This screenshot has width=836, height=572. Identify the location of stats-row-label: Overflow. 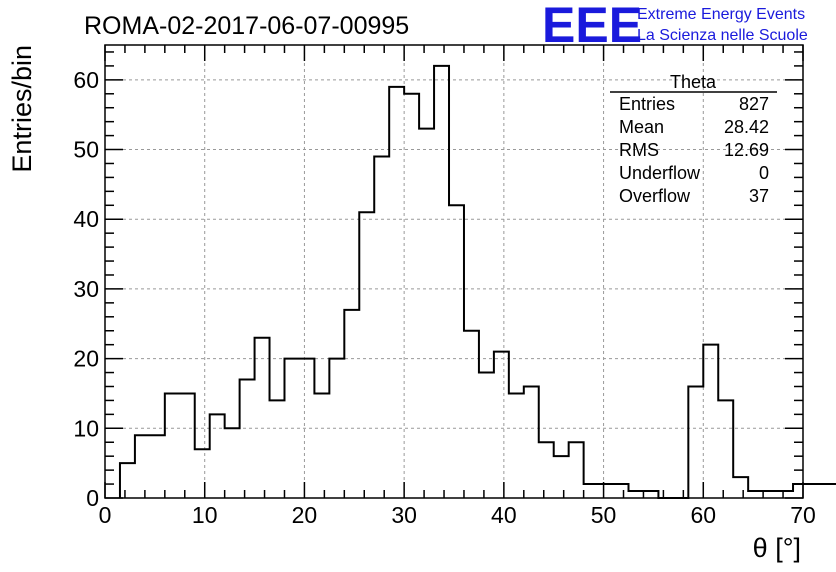
(655, 196).